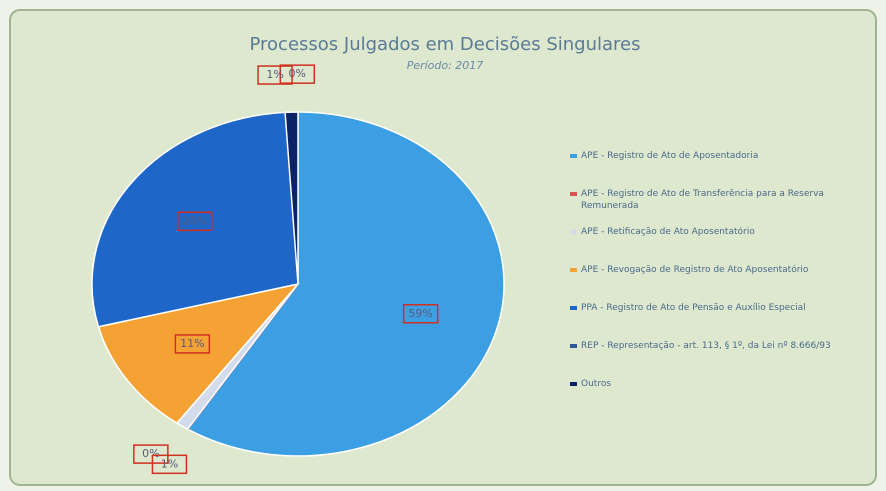  I want to click on data-label: 59%, so click(420, 313).